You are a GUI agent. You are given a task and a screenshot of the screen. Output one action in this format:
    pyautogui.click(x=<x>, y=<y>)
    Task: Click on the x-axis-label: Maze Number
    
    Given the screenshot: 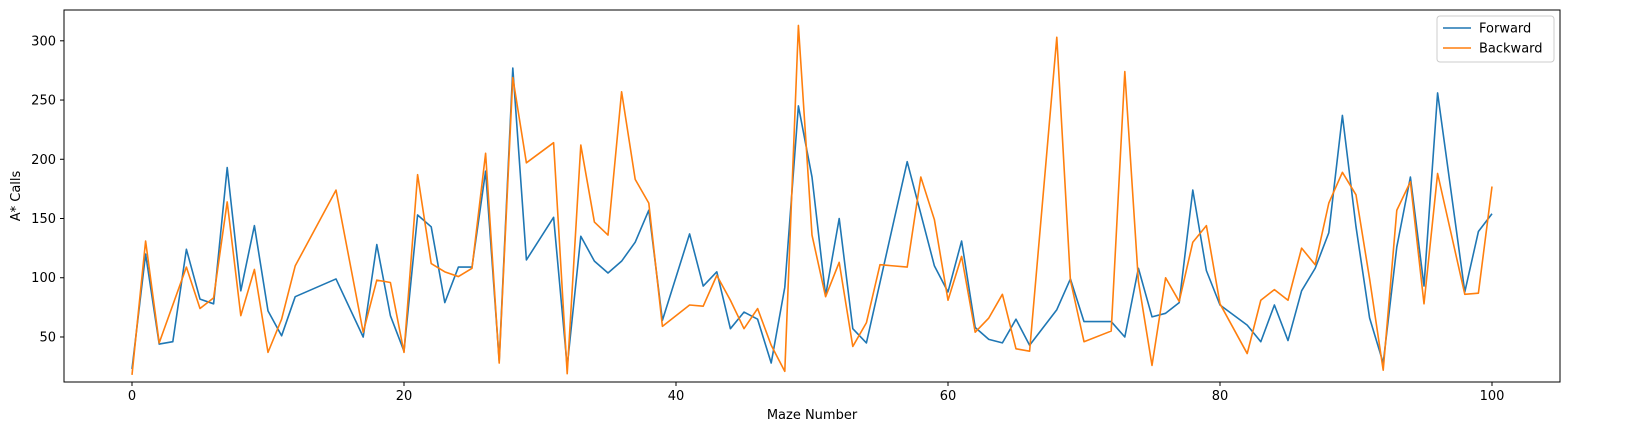 What is the action you would take?
    pyautogui.click(x=812, y=415)
    